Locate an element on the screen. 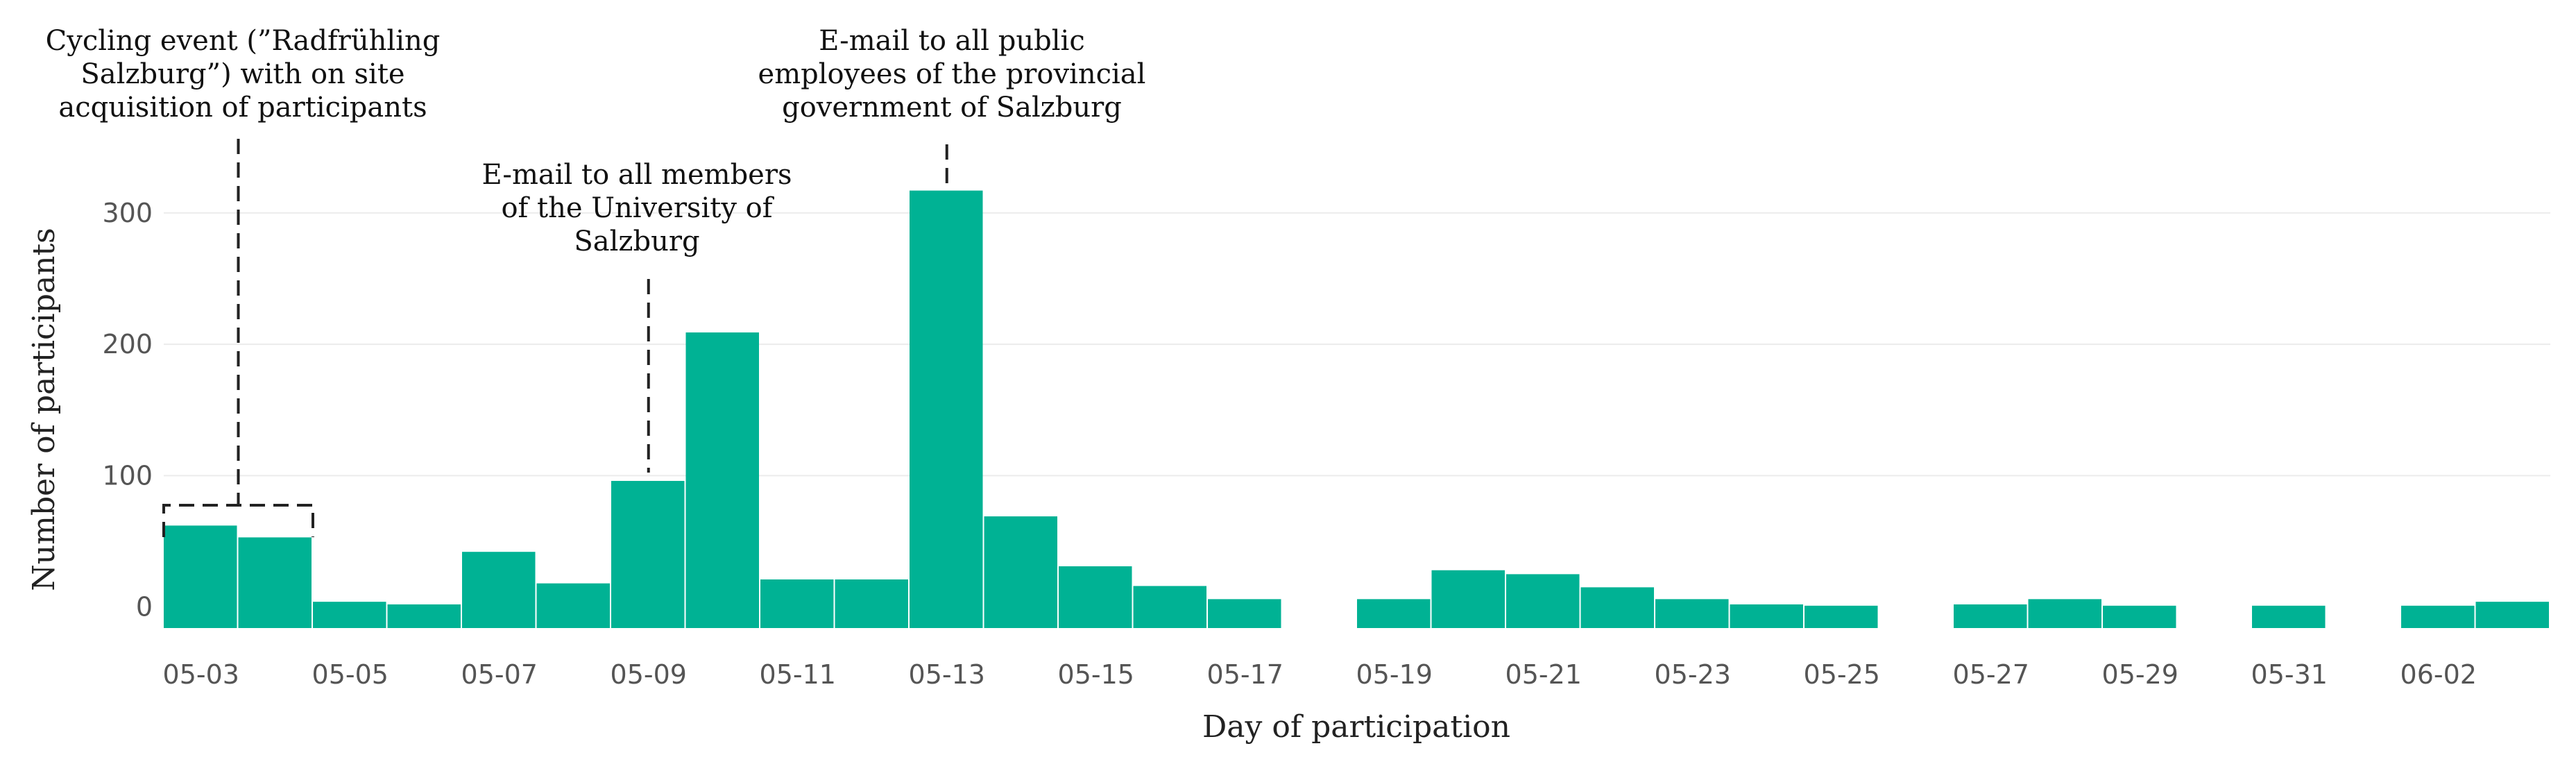 The image size is (2576, 771). x-tick-label: 05-09 is located at coordinates (649, 674).